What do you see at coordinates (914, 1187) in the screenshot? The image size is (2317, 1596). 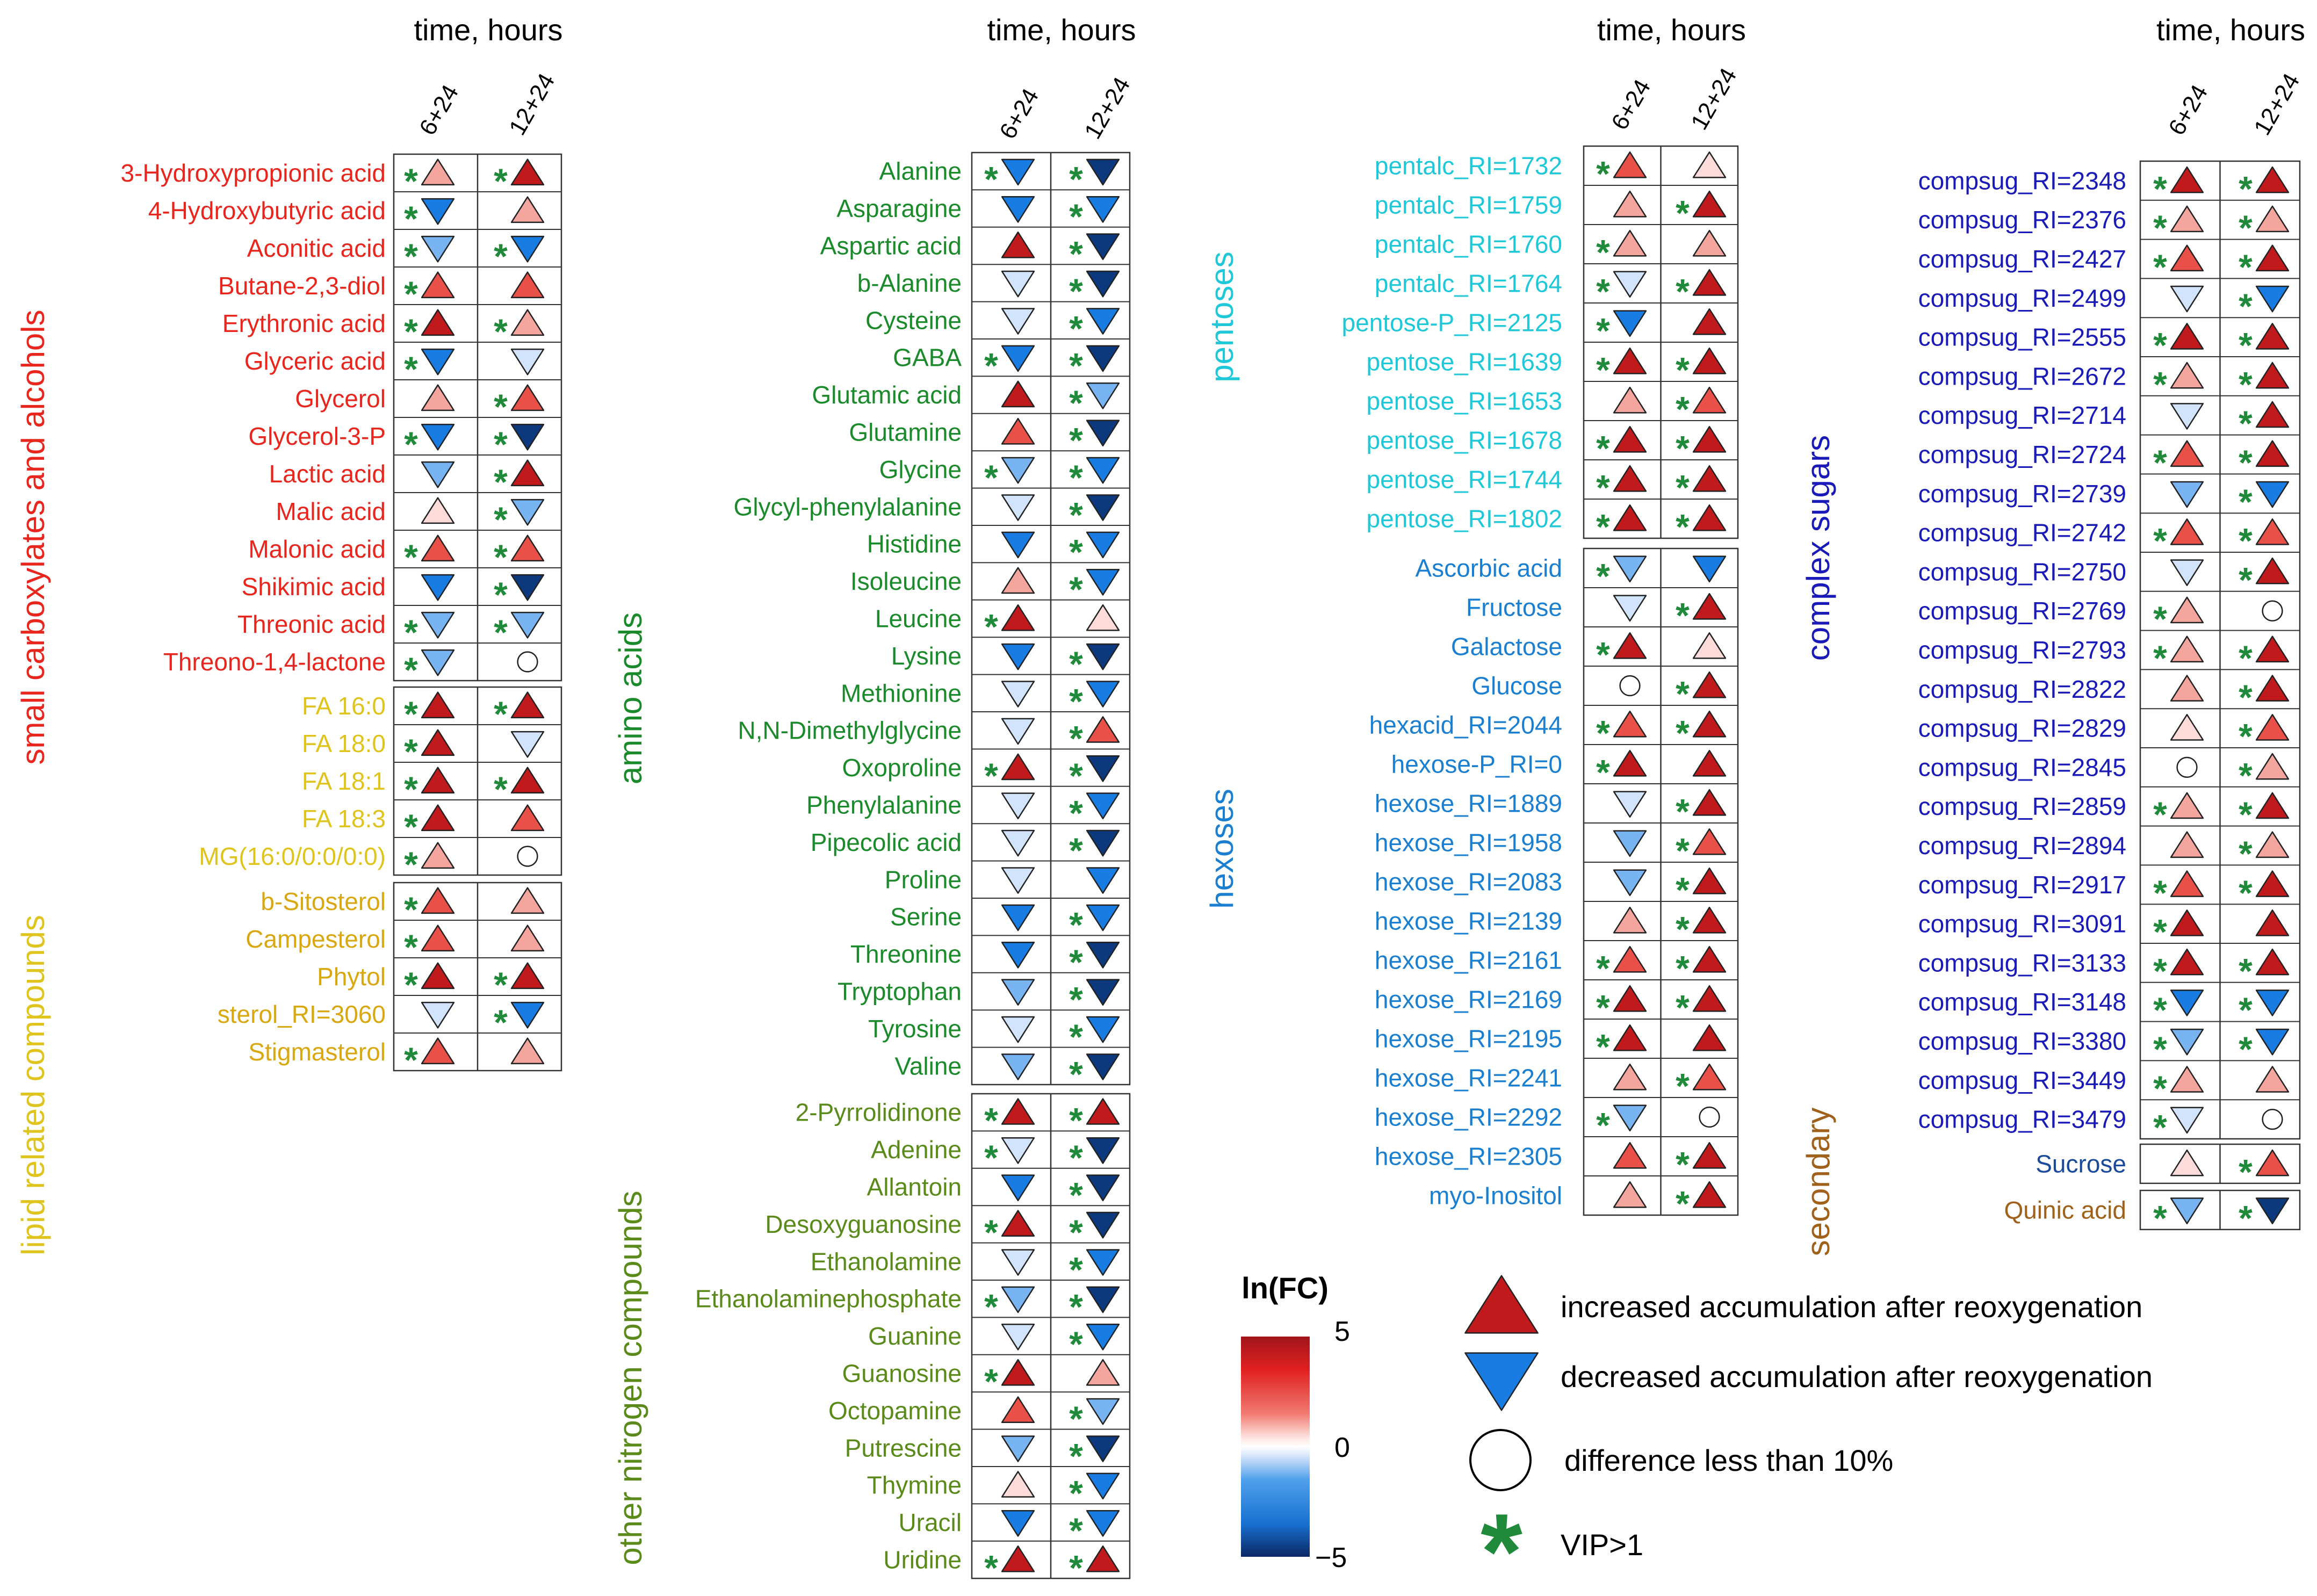 I see `metabolite-label: Allantoin` at bounding box center [914, 1187].